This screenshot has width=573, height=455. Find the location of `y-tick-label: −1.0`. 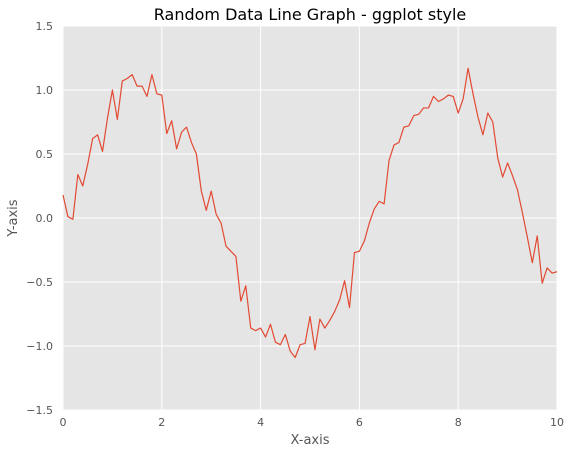

y-tick-label: −1.0 is located at coordinates (39, 346).